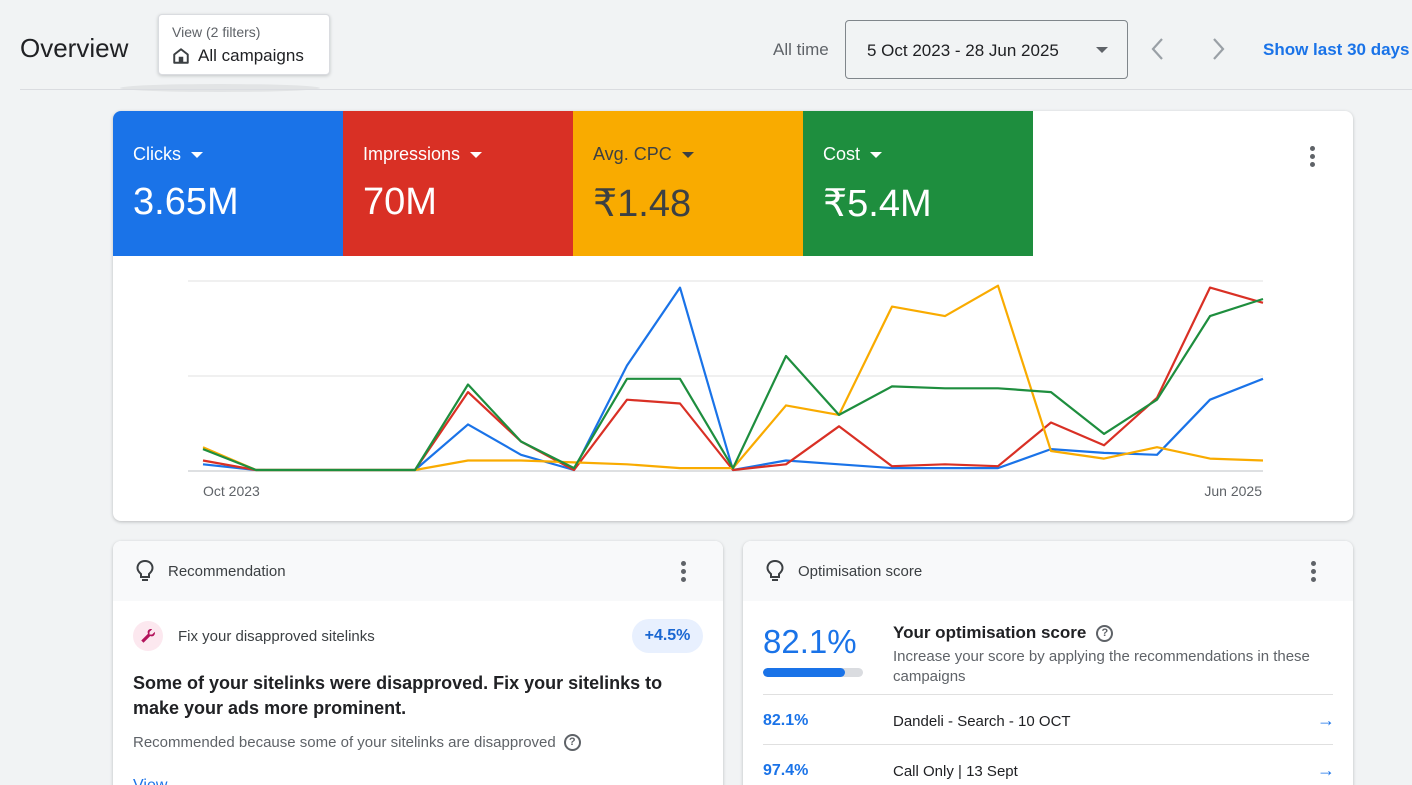  I want to click on your-score-title: Your optimisation score ?, so click(1003, 633).